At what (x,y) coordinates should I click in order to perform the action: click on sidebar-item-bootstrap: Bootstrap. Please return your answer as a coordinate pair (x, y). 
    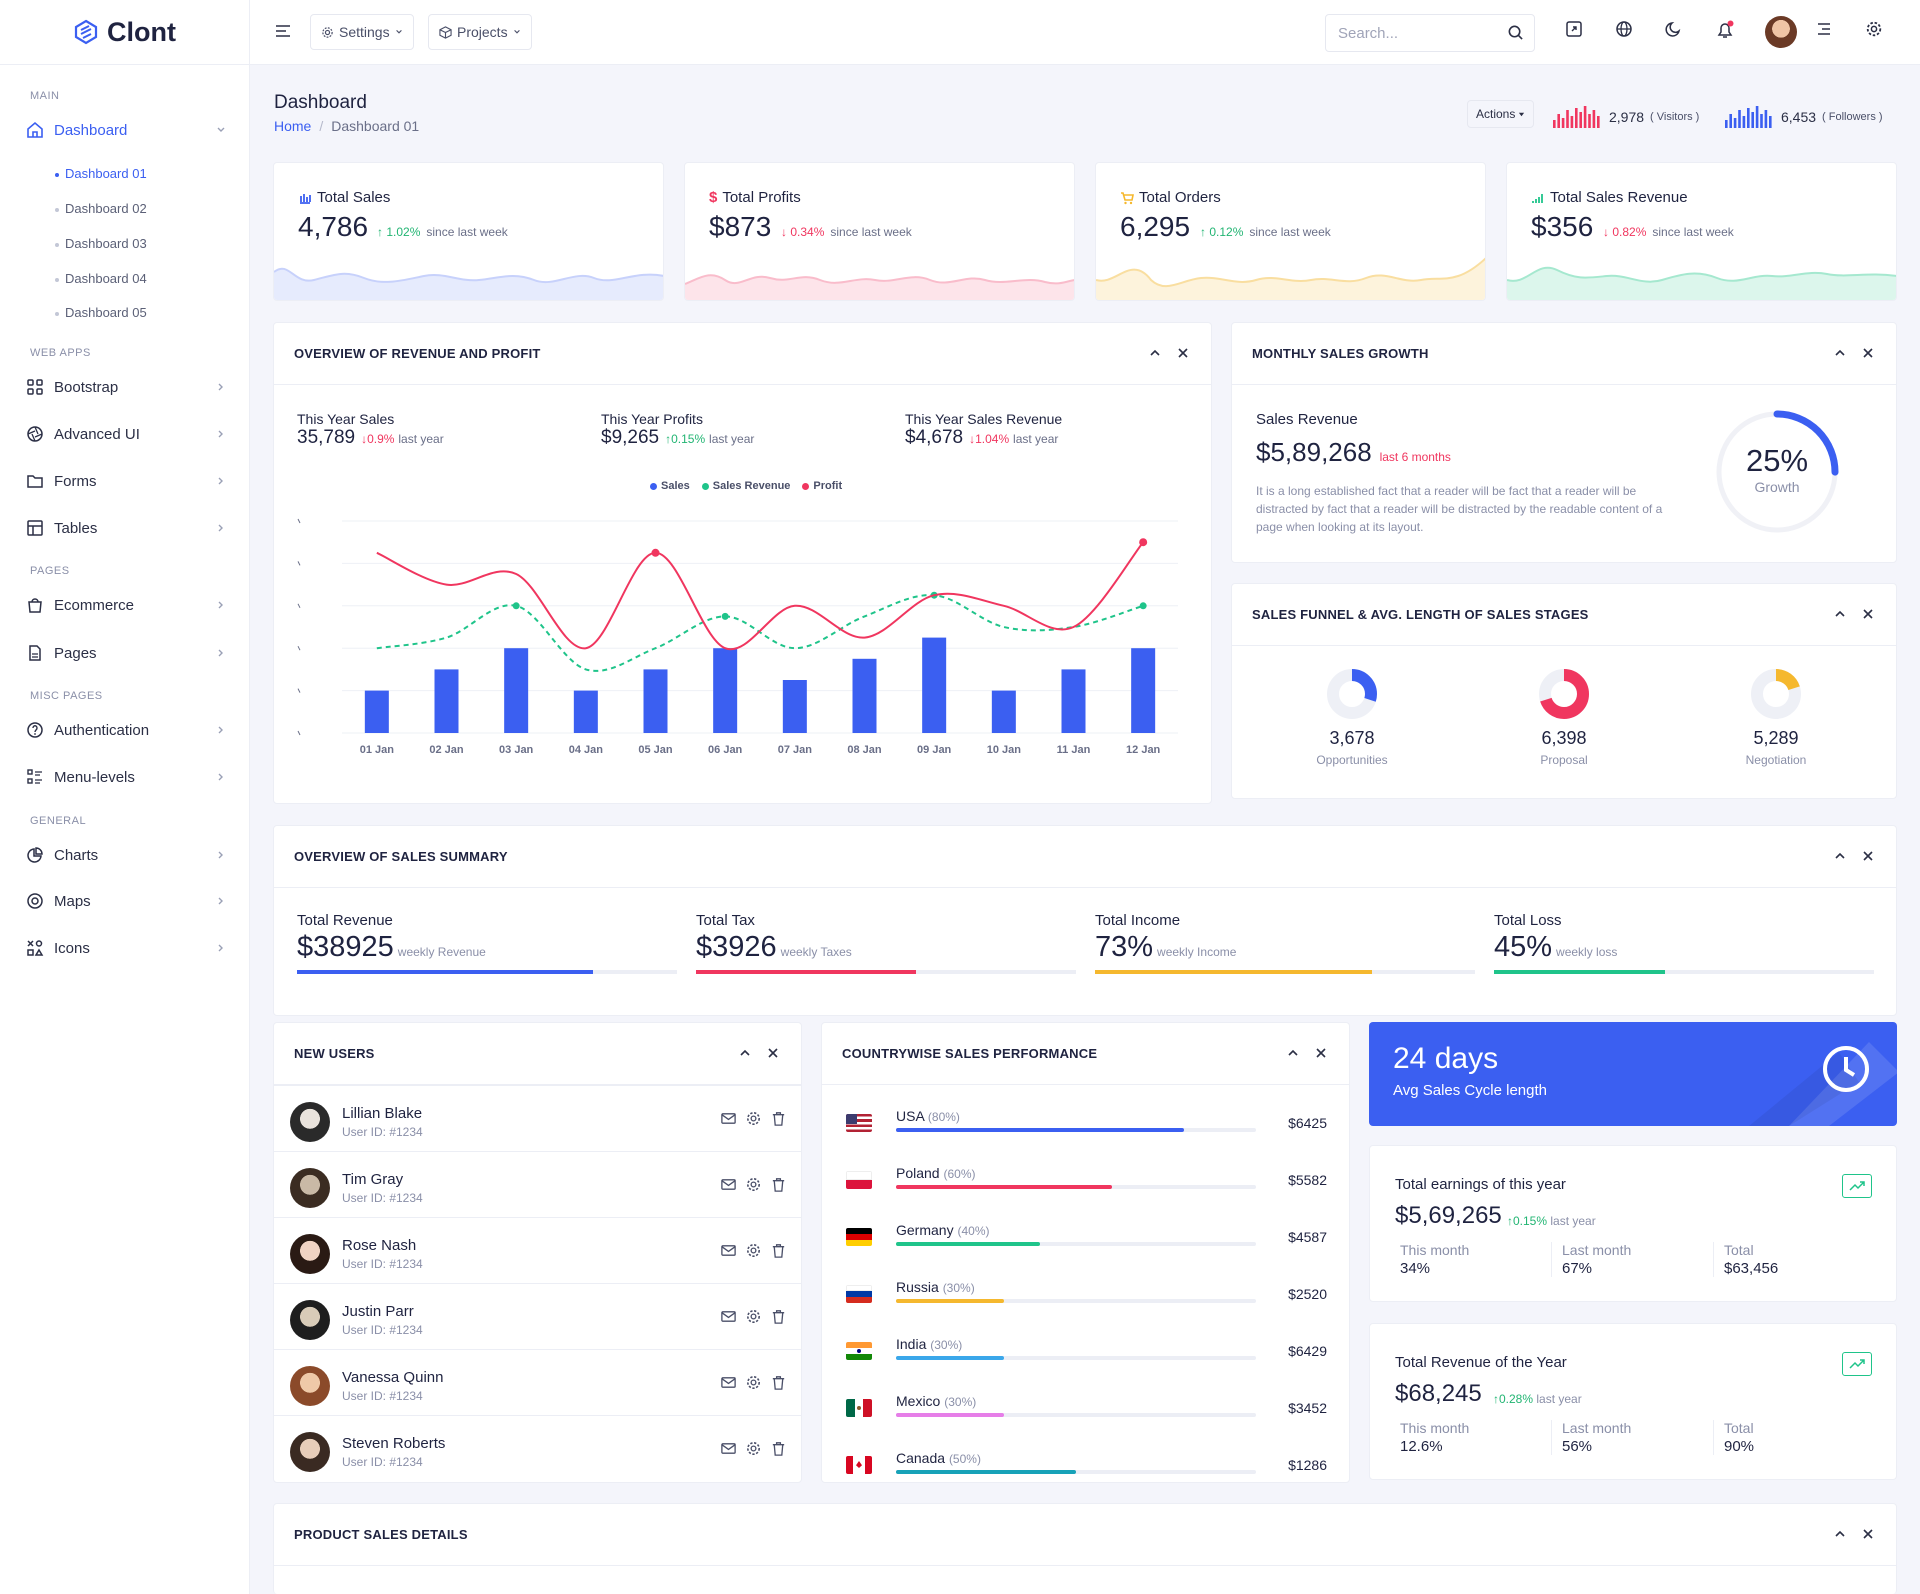
    Looking at the image, I should click on (125, 387).